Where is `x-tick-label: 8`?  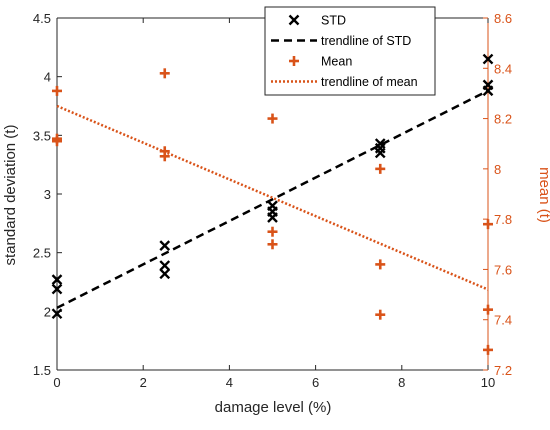 x-tick-label: 8 is located at coordinates (401, 382).